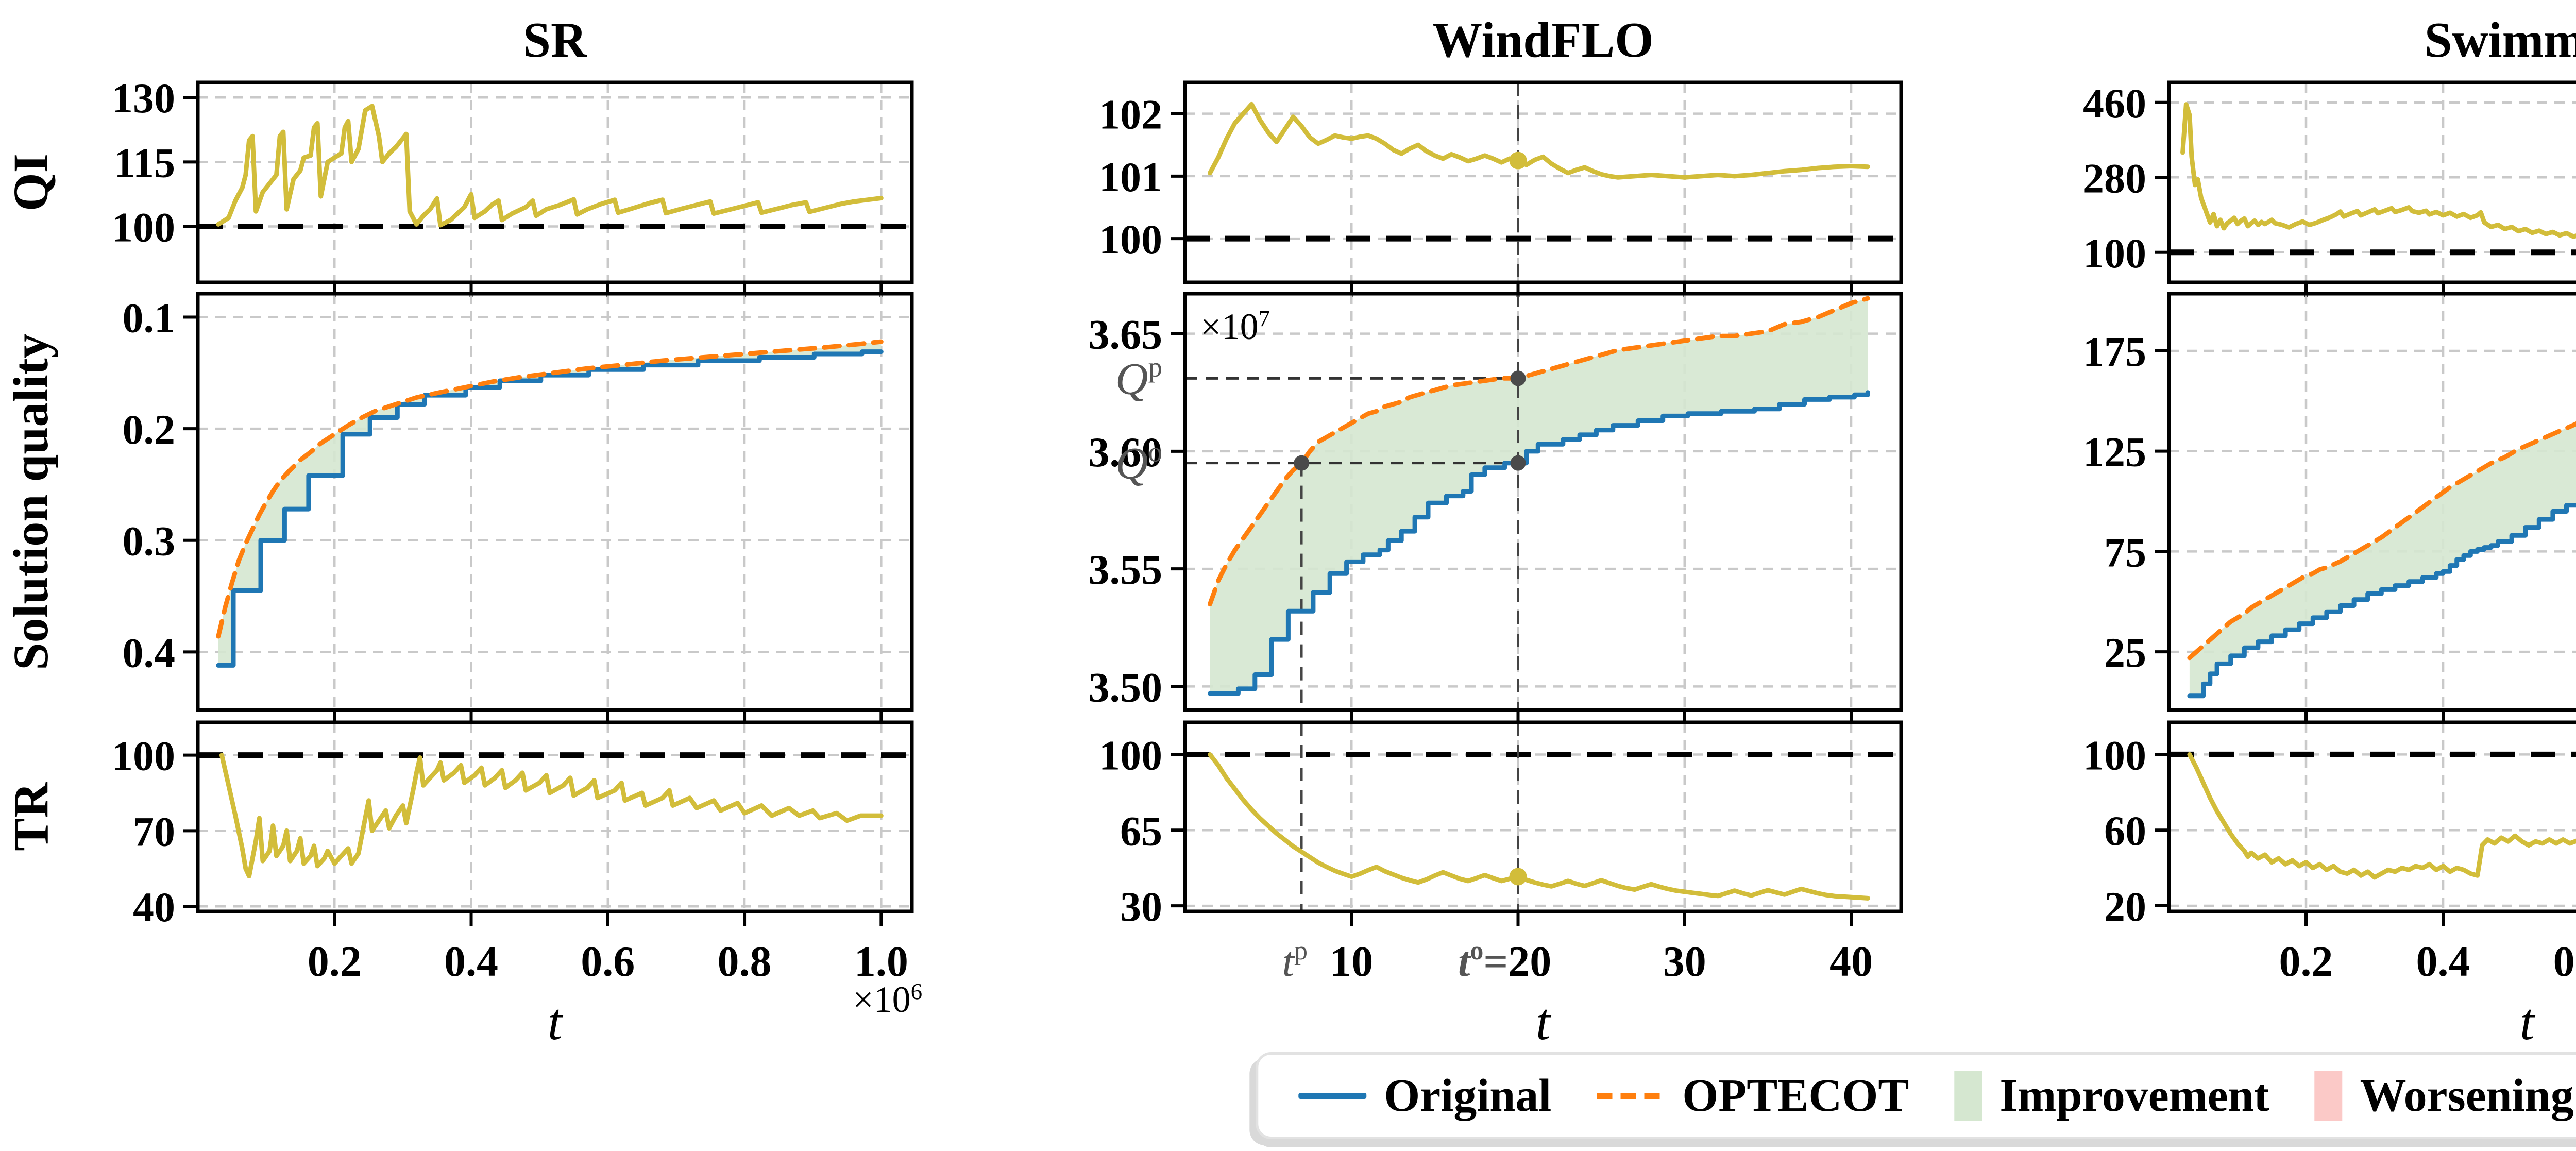  Describe the element at coordinates (1332, 1095) in the screenshot. I see `original-line-swatch` at that location.